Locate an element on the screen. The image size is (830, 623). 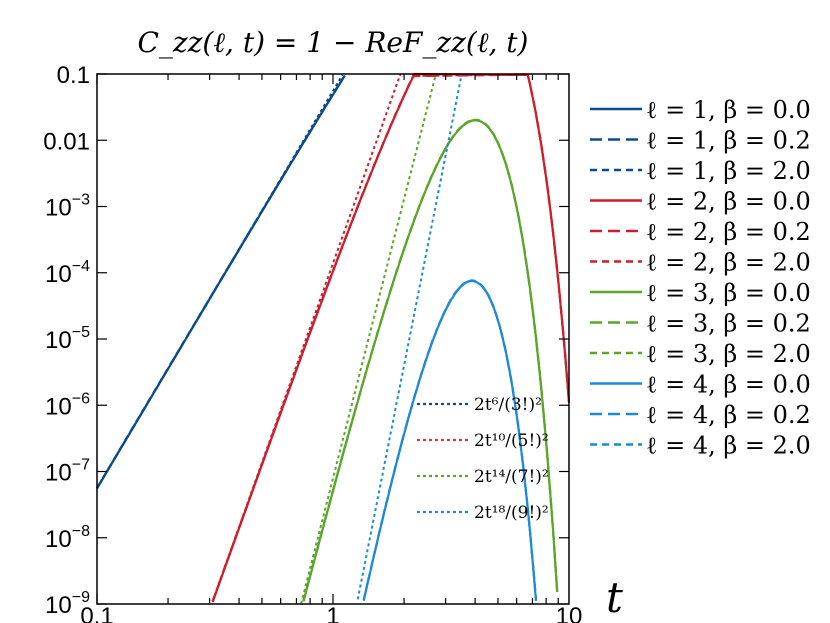
legend-label: ℓ = 2, β = 0.0 is located at coordinates (728, 202).